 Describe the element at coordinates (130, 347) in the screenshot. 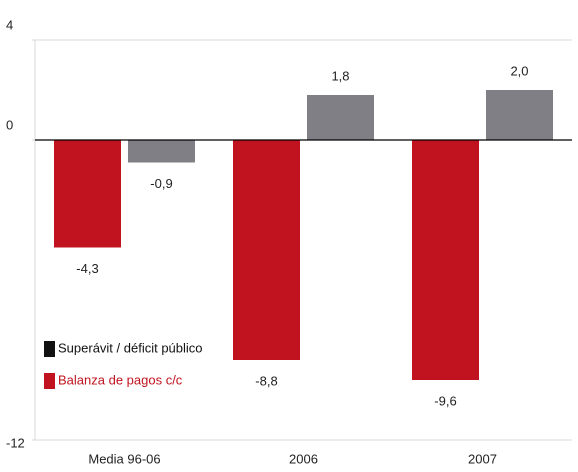

I see `legend-label: Superávit / déficit público` at that location.